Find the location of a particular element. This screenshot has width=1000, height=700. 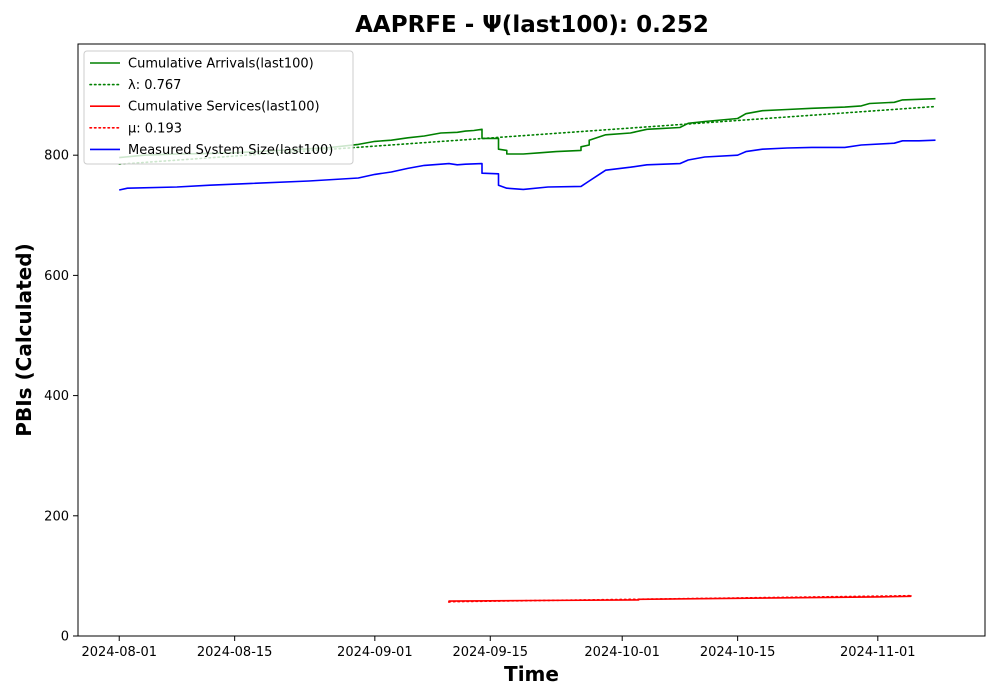

y-tick-label: 600 is located at coordinates (56, 276).